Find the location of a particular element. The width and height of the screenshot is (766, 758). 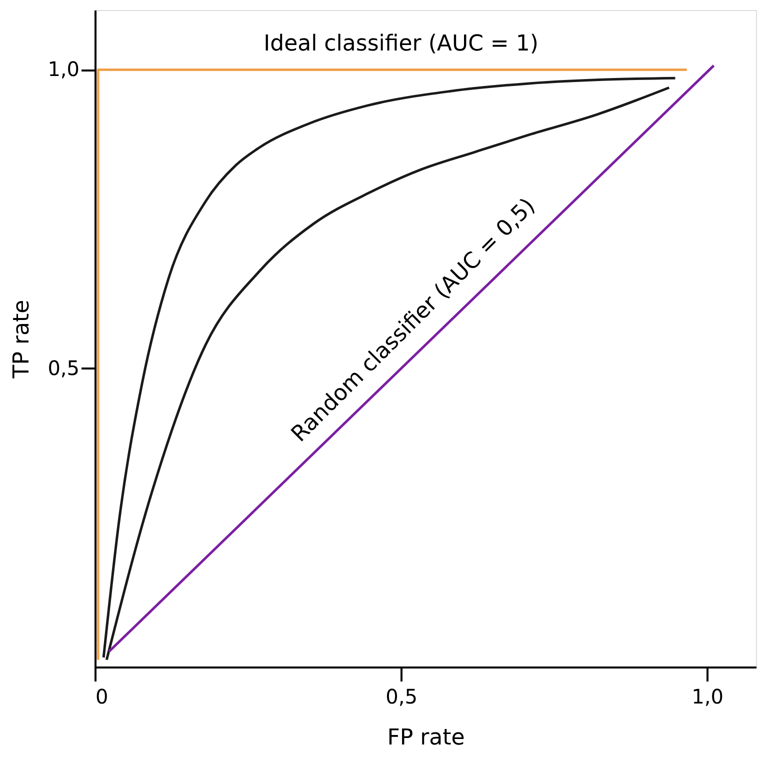

x-axis-title: FP rate is located at coordinates (426, 738).